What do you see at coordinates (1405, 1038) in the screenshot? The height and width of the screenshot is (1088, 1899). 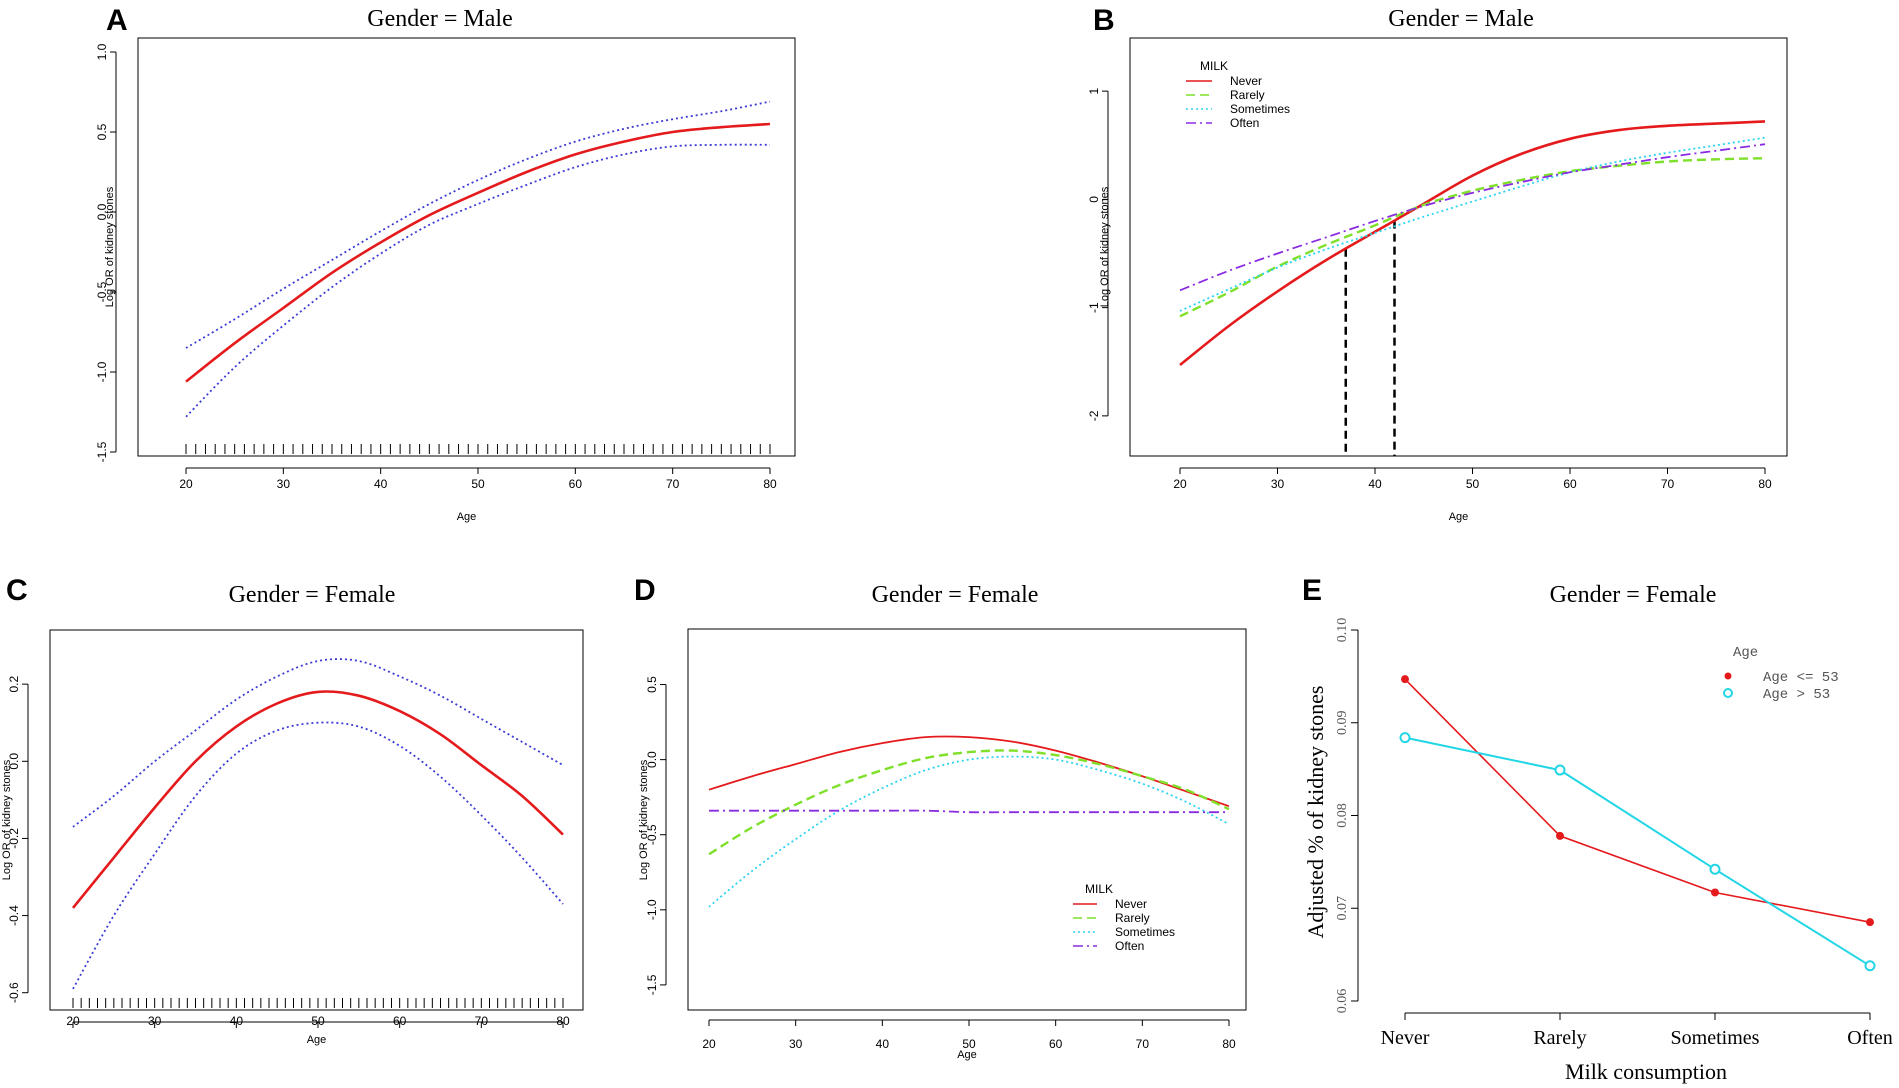 I see `panel-e-x-tick-label: Never` at bounding box center [1405, 1038].